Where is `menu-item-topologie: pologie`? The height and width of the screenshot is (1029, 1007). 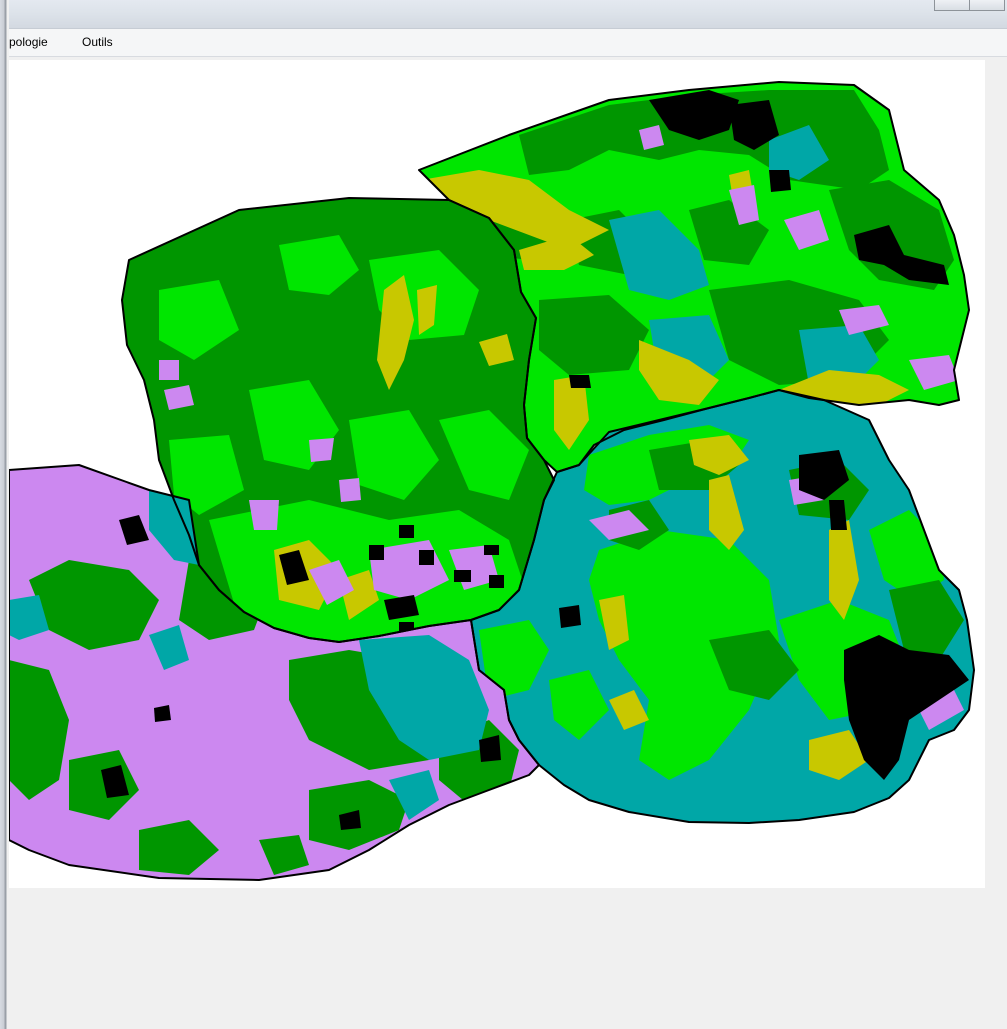
menu-item-topologie: pologie is located at coordinates (28, 42).